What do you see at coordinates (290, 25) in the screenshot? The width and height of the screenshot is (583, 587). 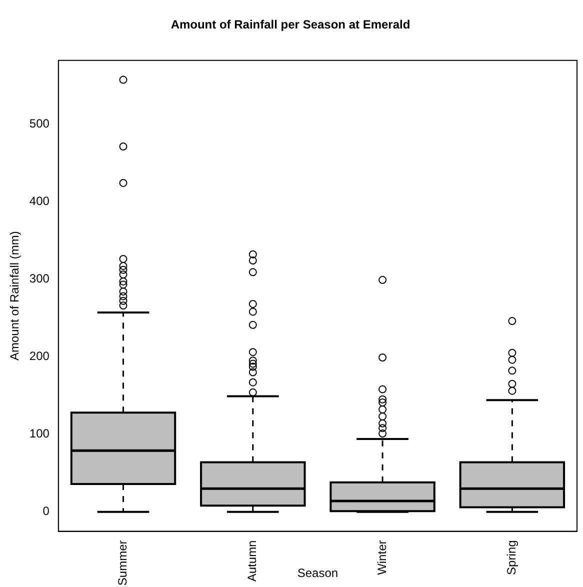 I see `chart-title: Amount of Rainfall per Season at Emerald` at bounding box center [290, 25].